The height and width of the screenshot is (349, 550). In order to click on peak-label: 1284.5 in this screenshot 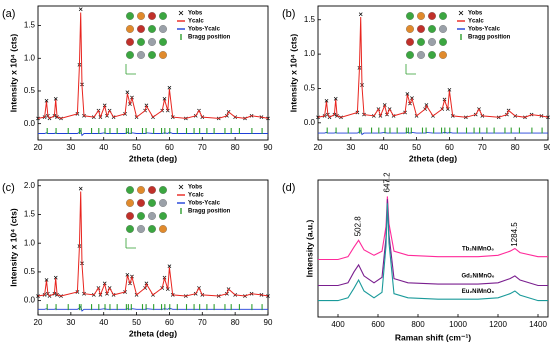, I will do `click(514, 234)`.